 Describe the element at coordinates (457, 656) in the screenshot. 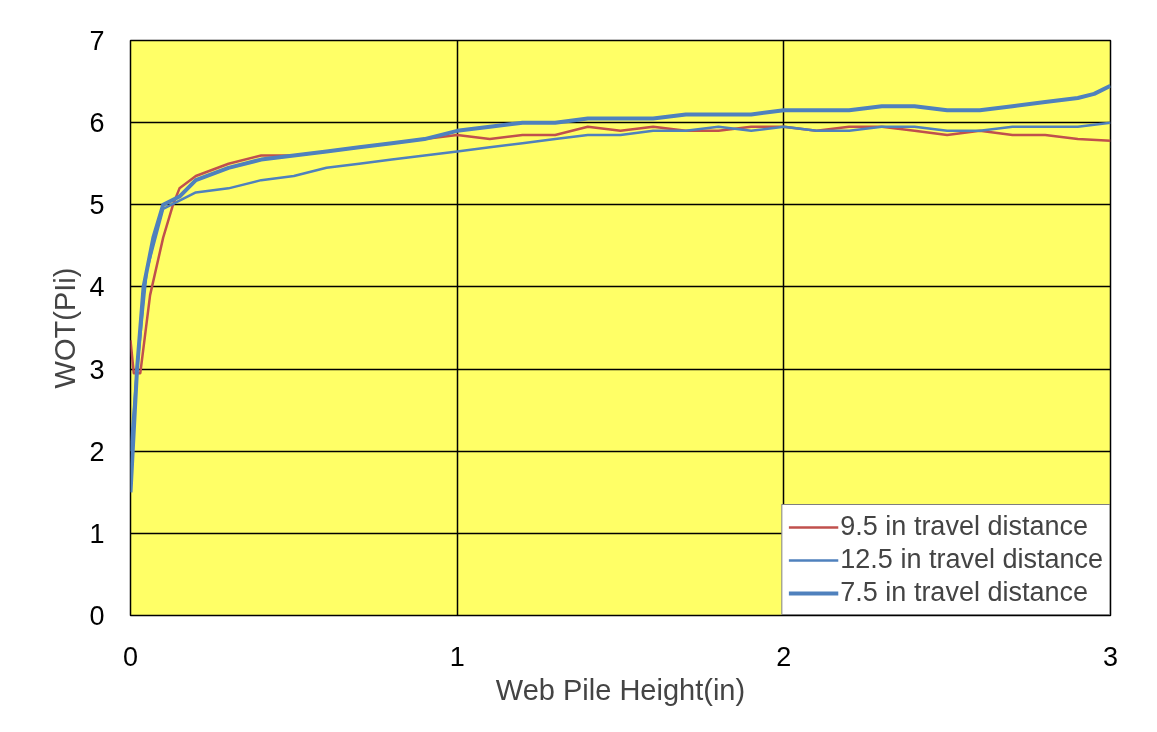

I see `x-tick-label: 1` at that location.